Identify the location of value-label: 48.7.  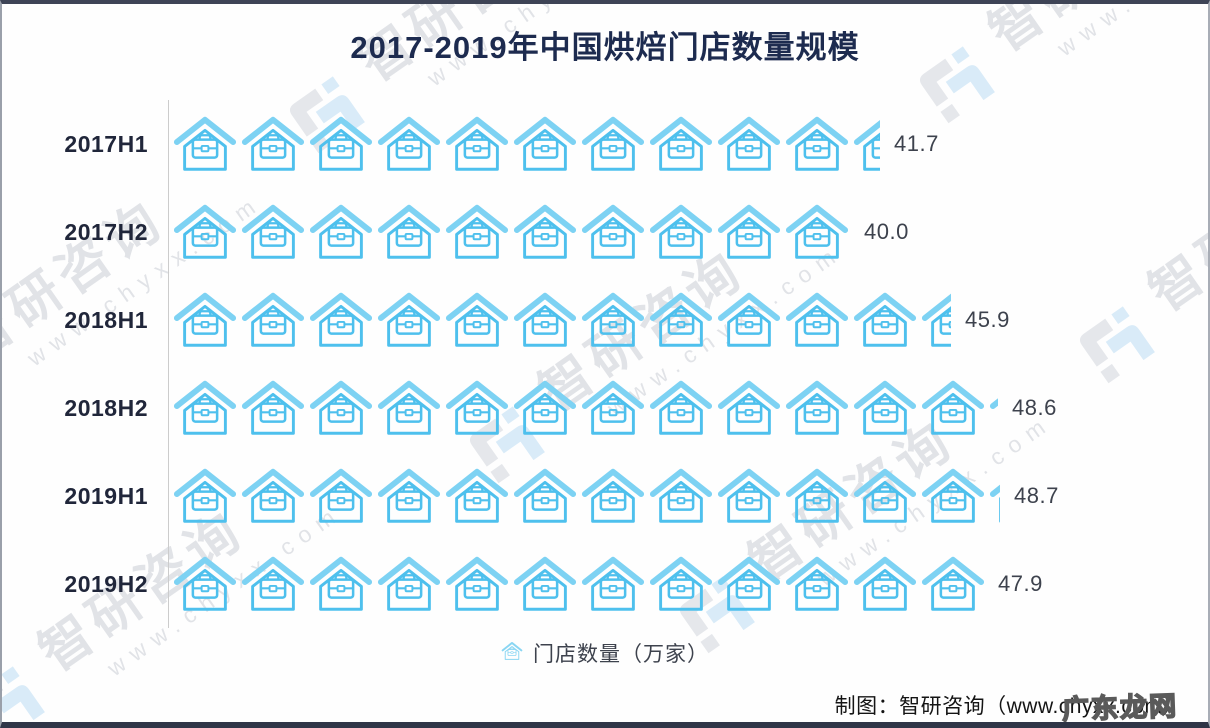
(1036, 495).